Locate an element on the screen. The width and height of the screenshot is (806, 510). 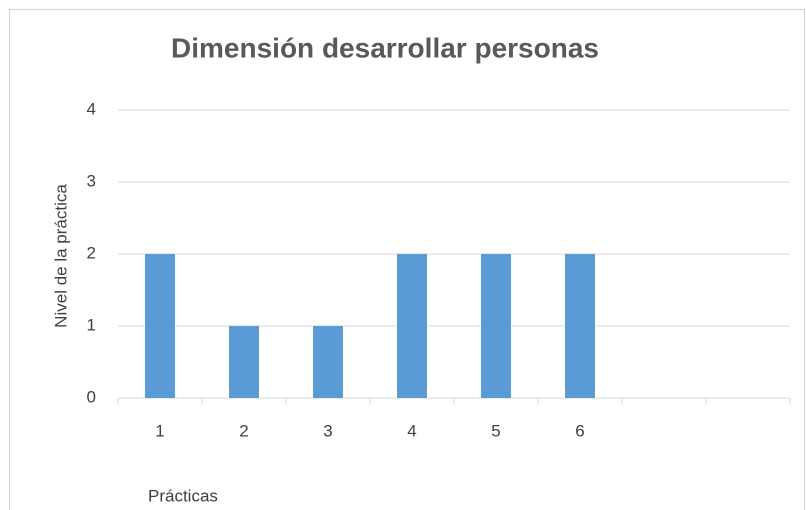
x-tick-label: 6 is located at coordinates (579, 430).